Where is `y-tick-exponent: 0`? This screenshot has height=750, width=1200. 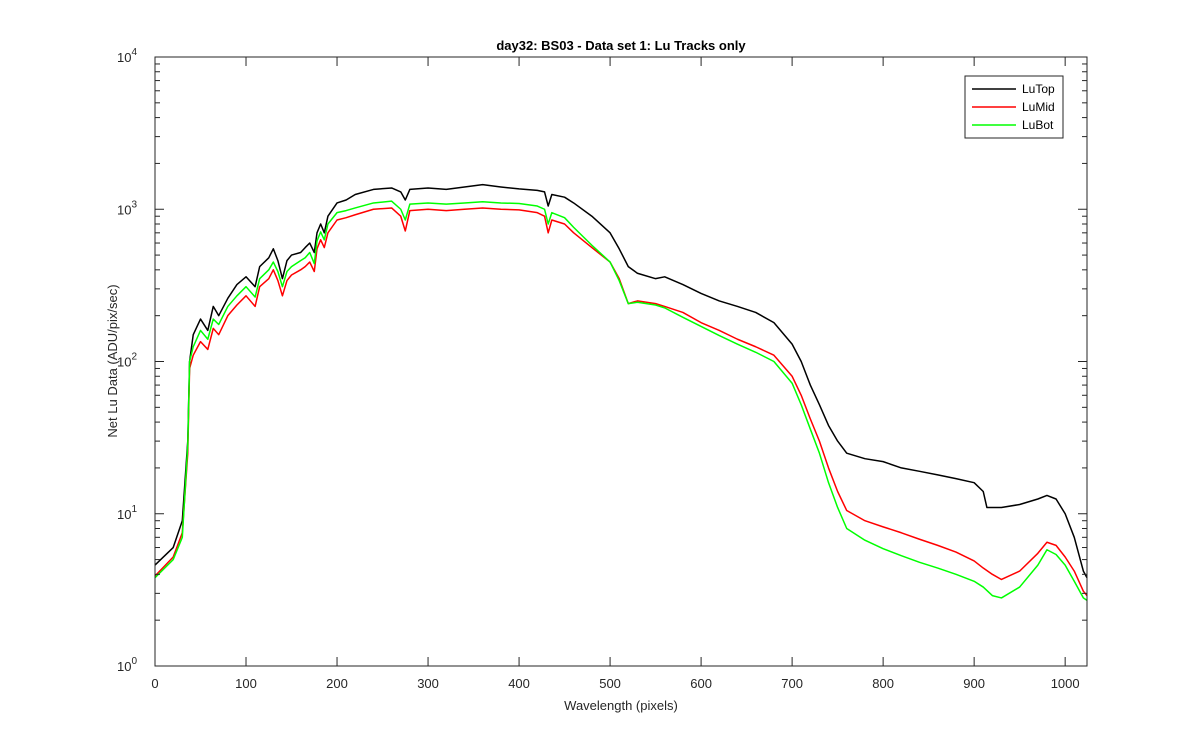 y-tick-exponent: 0 is located at coordinates (134, 661).